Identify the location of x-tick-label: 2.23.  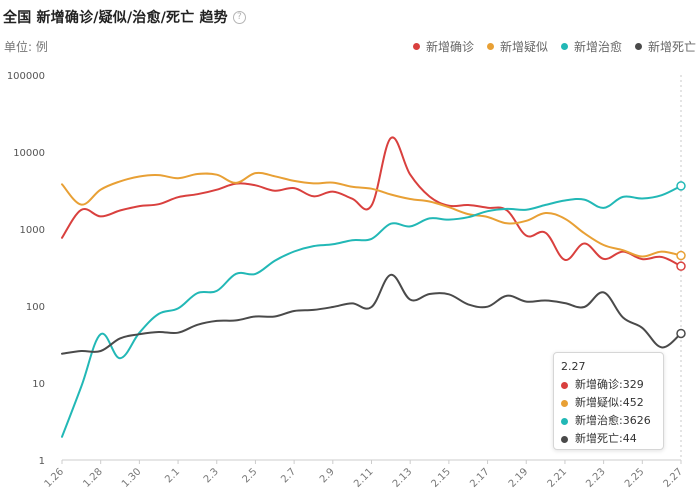
(596, 478).